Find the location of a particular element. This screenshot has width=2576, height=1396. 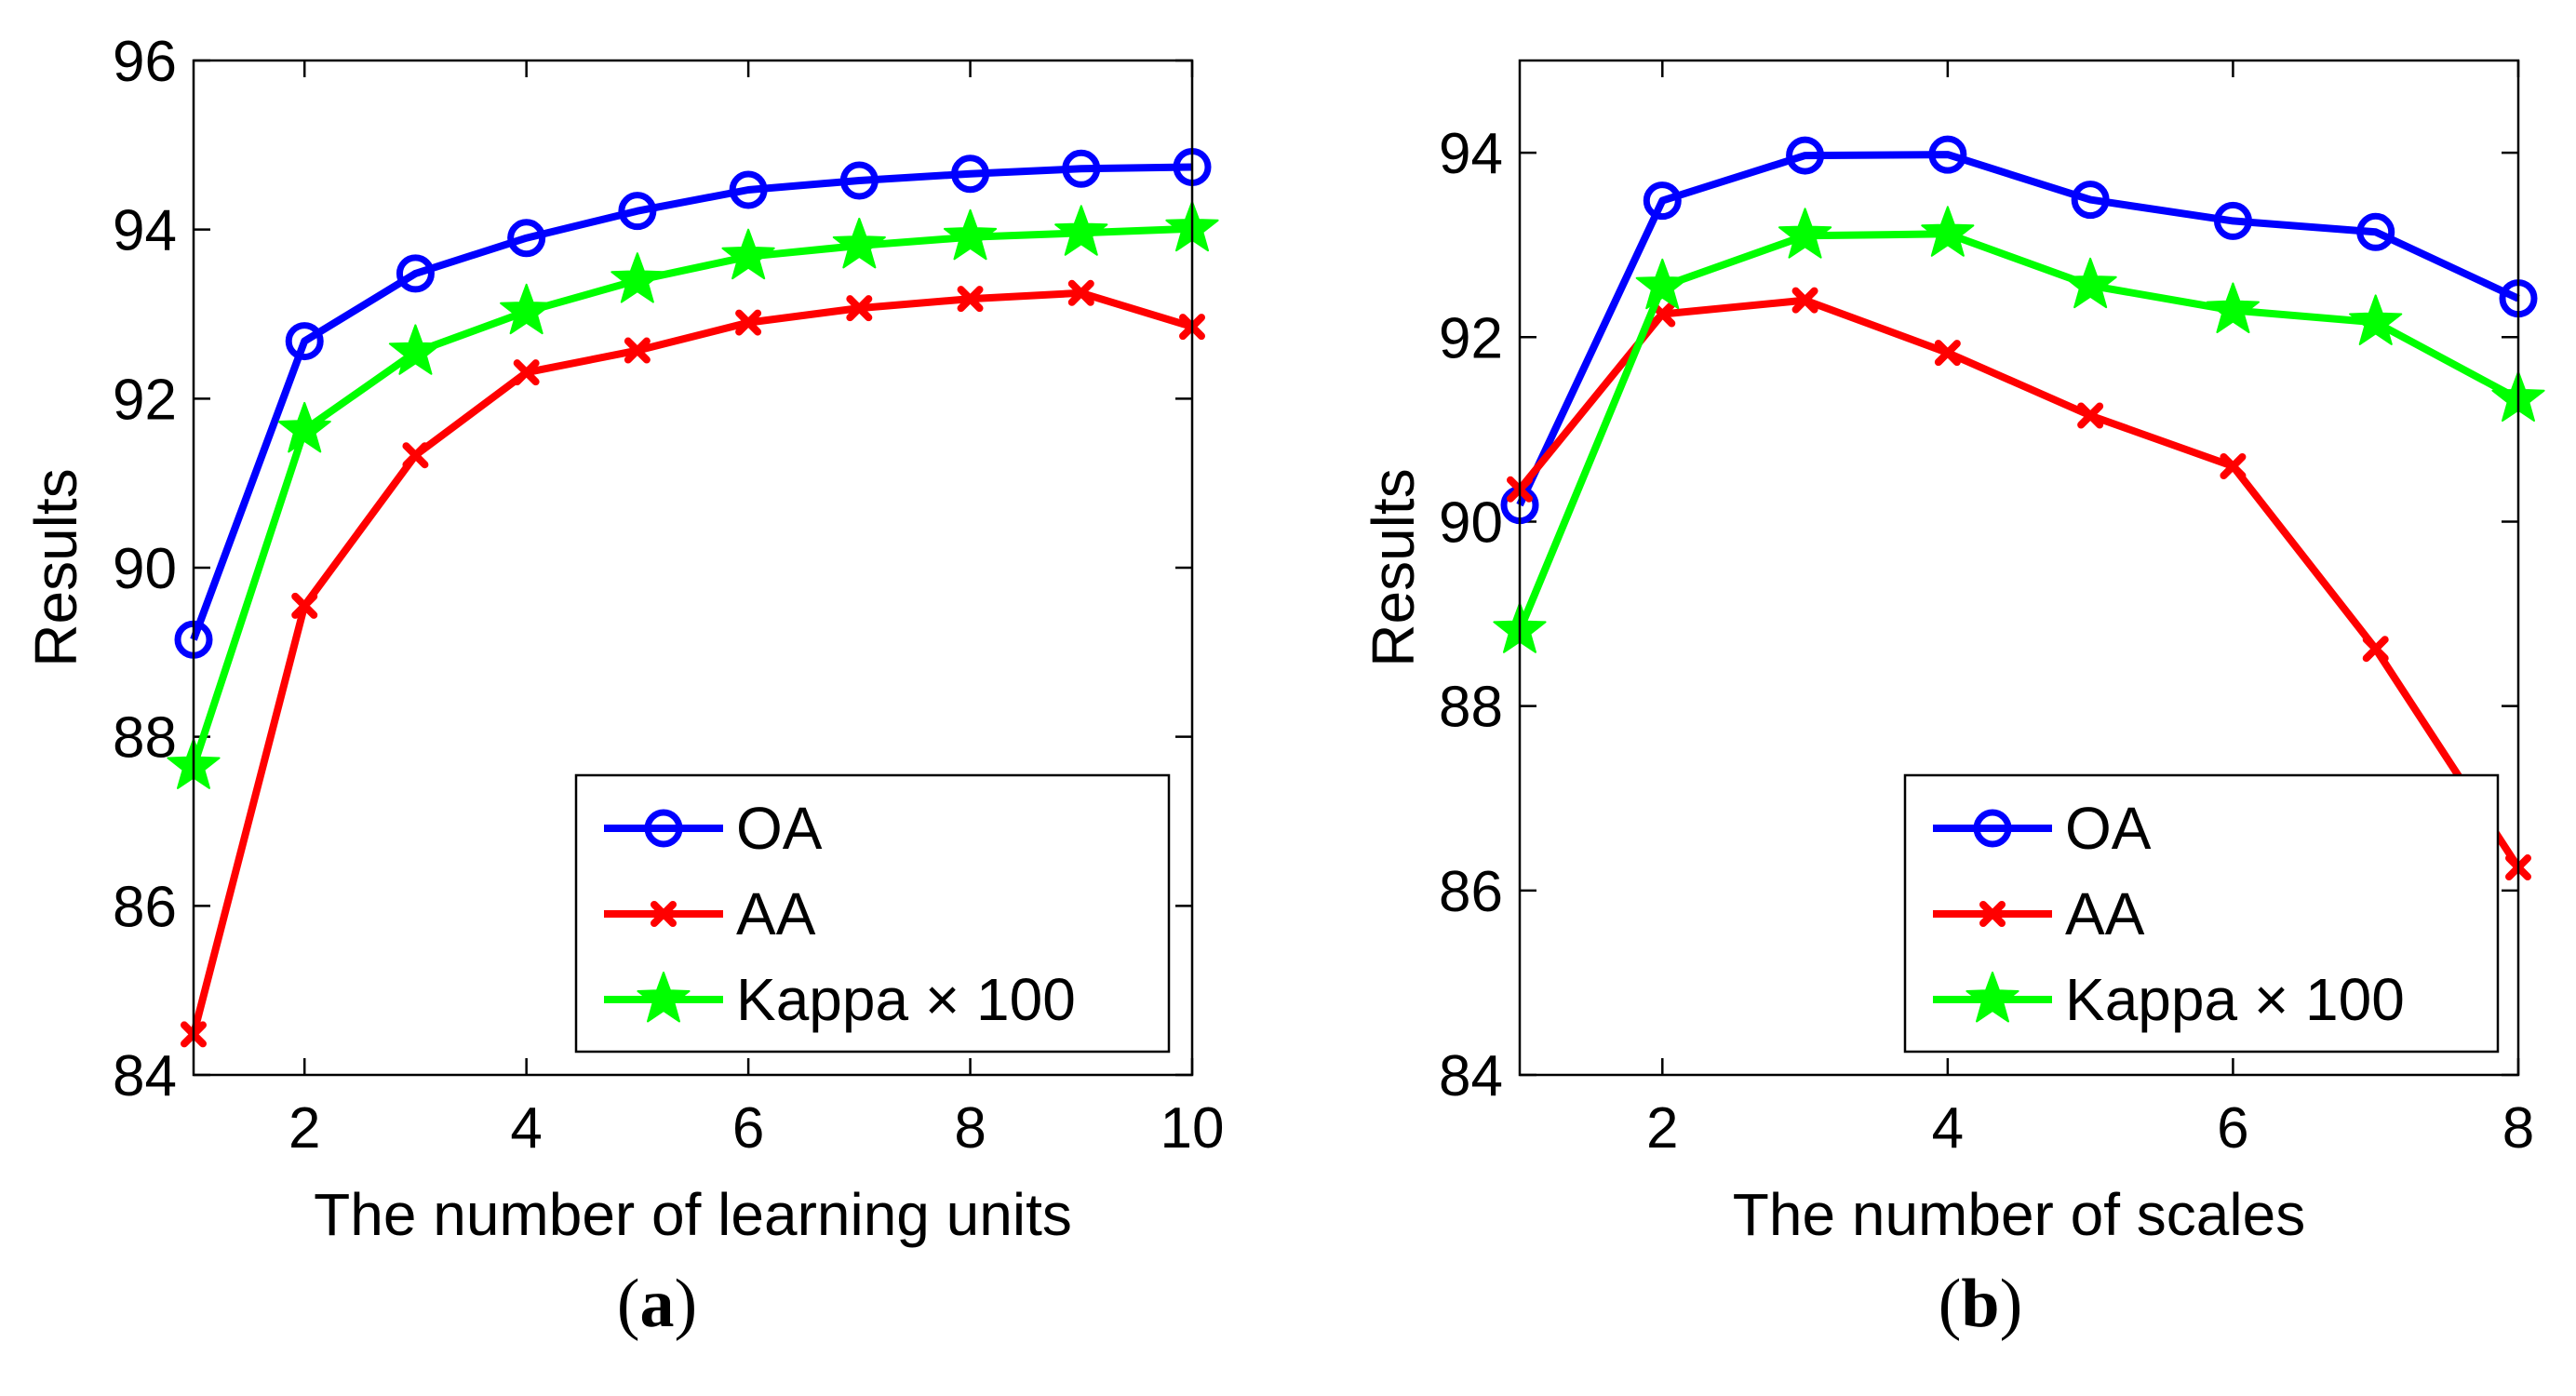

series-oa is located at coordinates (2019, 330).